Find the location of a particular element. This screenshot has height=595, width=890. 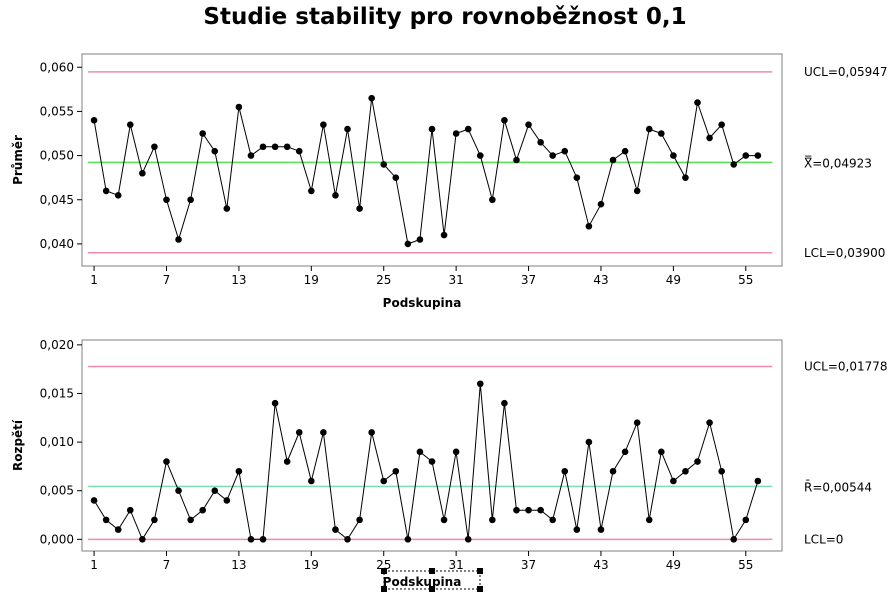

y-tick-label: 0,060 is located at coordinates (57, 67).